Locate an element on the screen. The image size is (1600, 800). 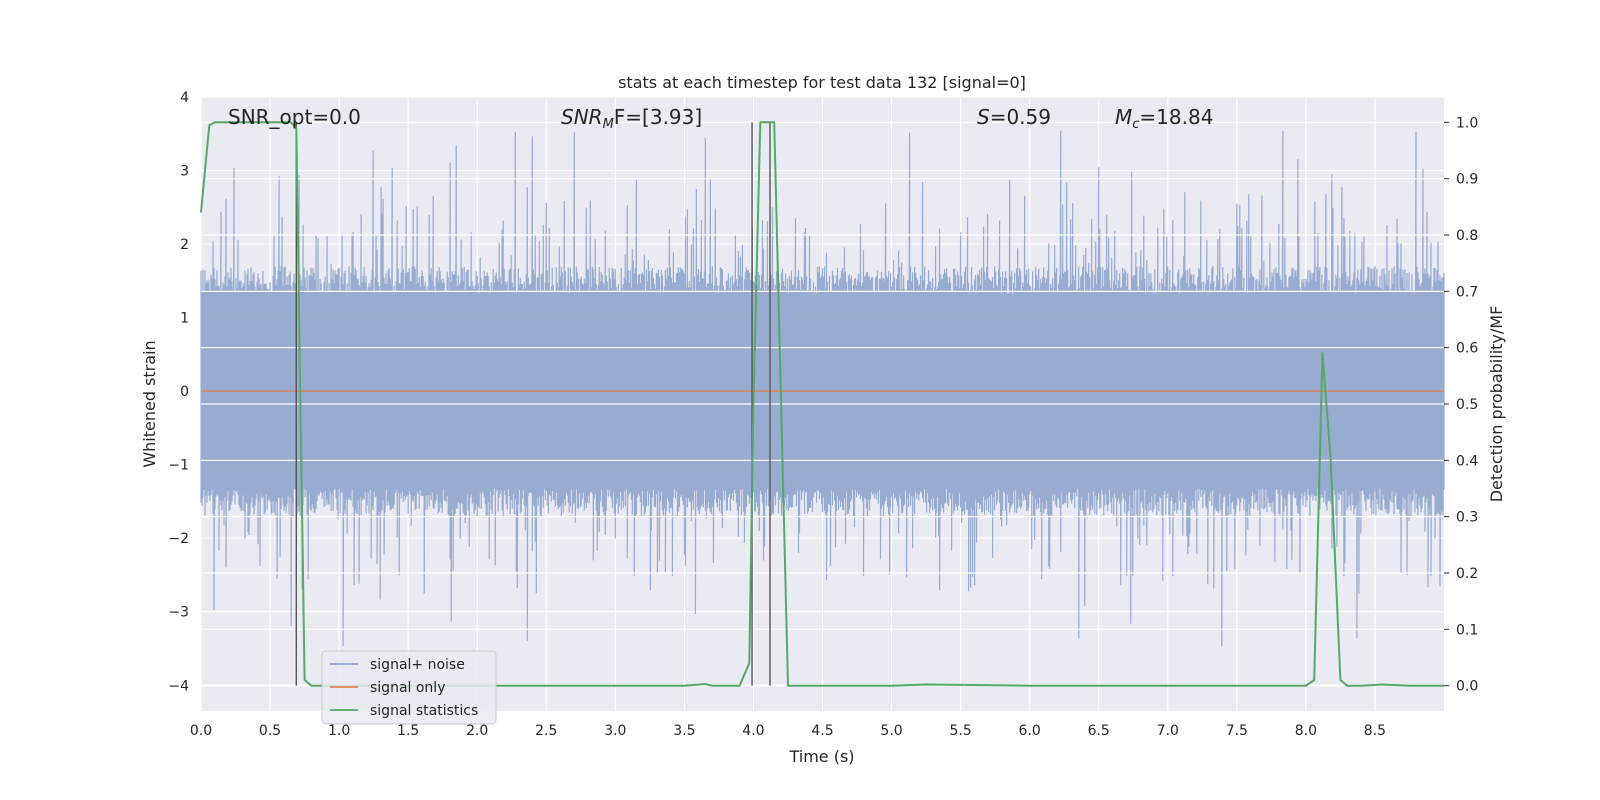
x-tick-label: 2.0 is located at coordinates (477, 731).